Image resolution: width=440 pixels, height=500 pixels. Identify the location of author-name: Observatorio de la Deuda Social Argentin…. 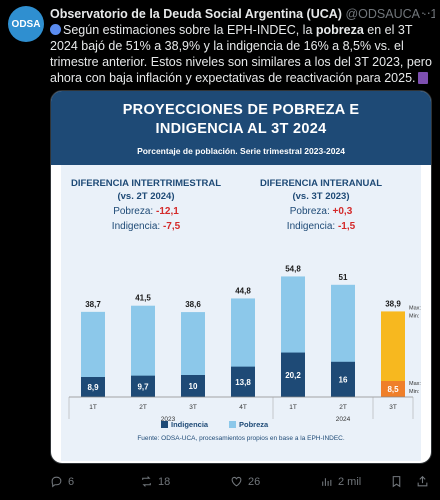
(196, 14).